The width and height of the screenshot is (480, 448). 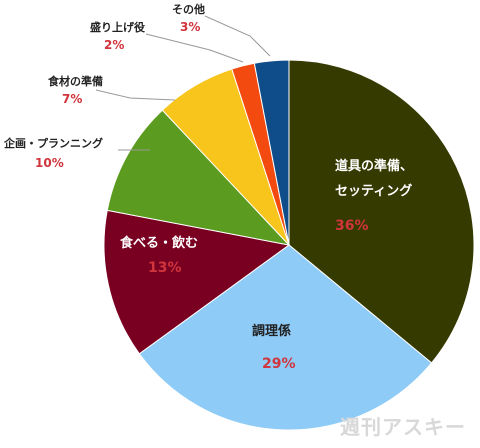 I want to click on slice-label: 食べる・飲む, so click(x=159, y=243).